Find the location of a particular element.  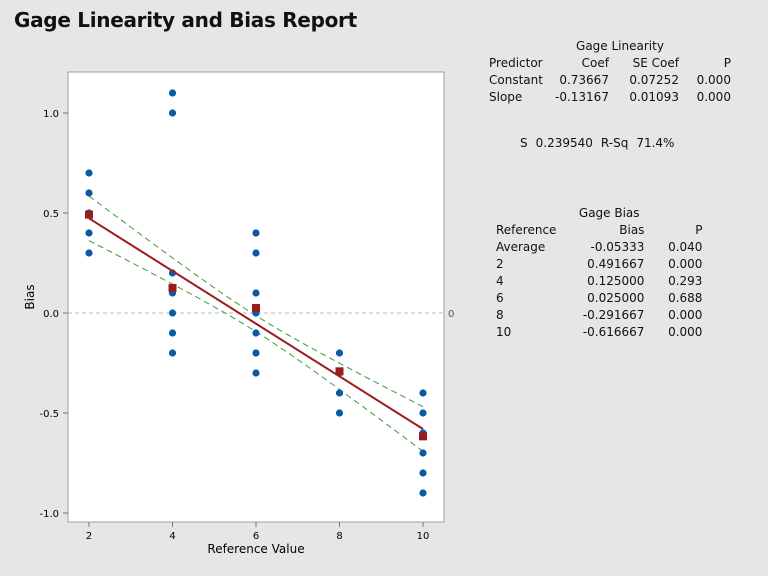

cell: 0.688 is located at coordinates (685, 298).